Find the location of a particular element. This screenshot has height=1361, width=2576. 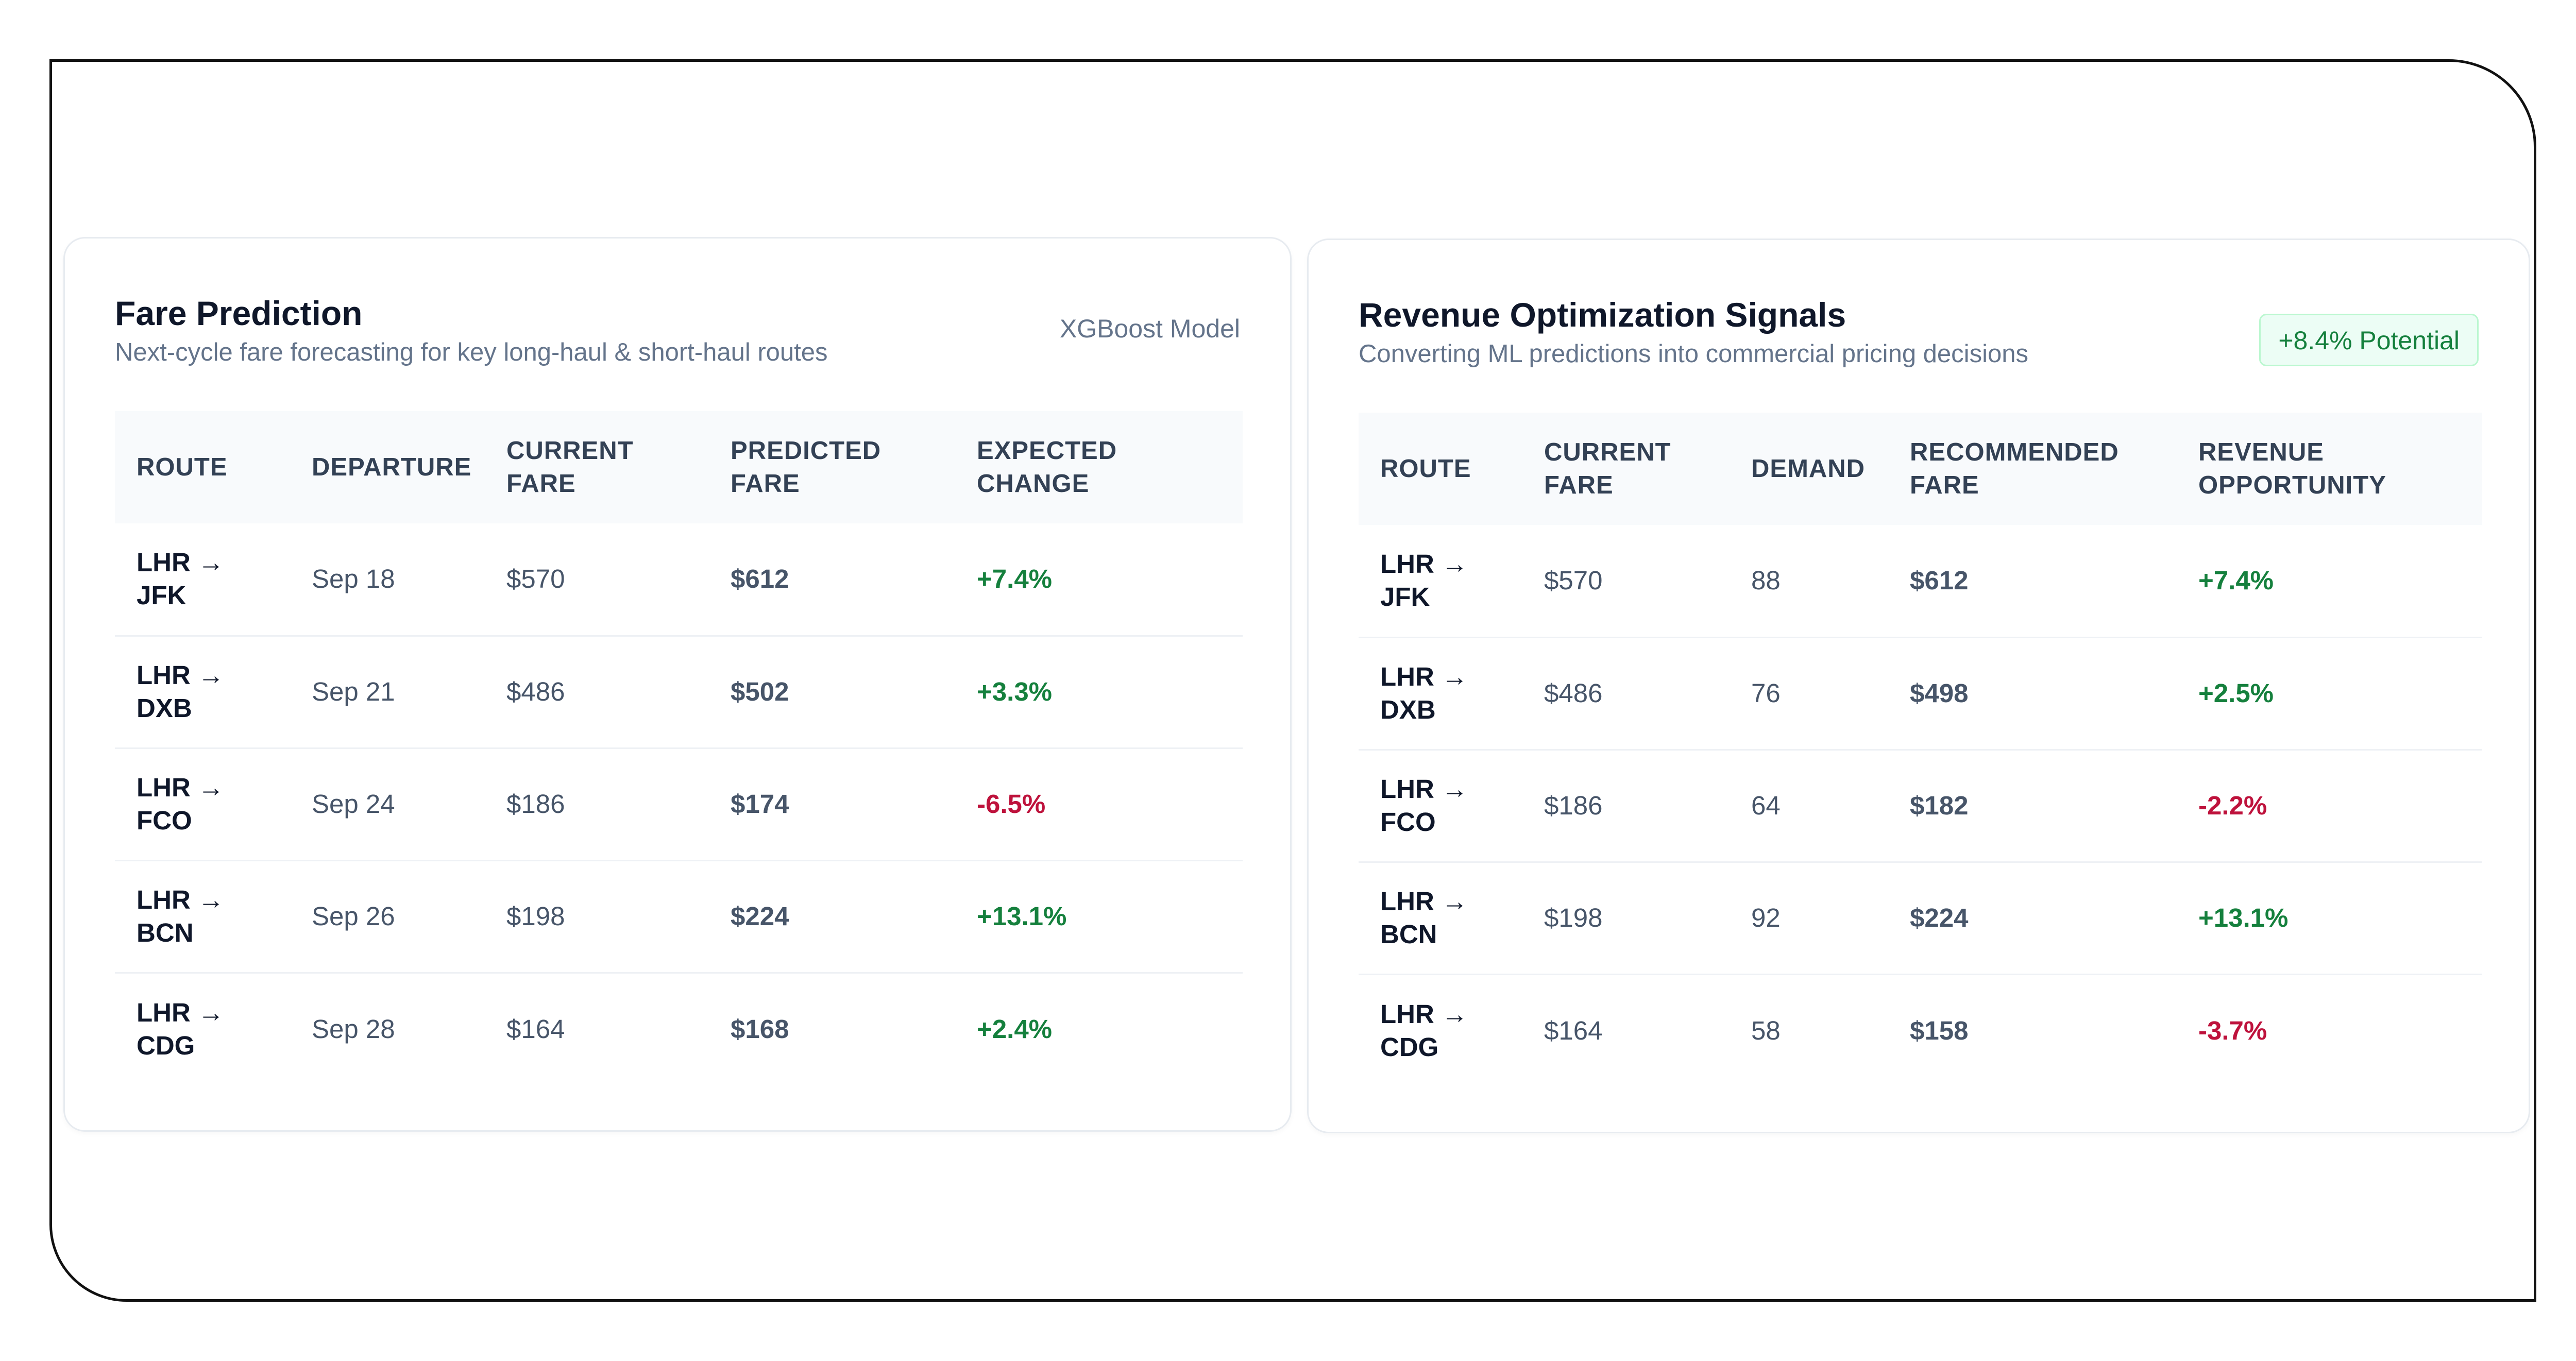

demand-score: 58 is located at coordinates (1766, 1030).